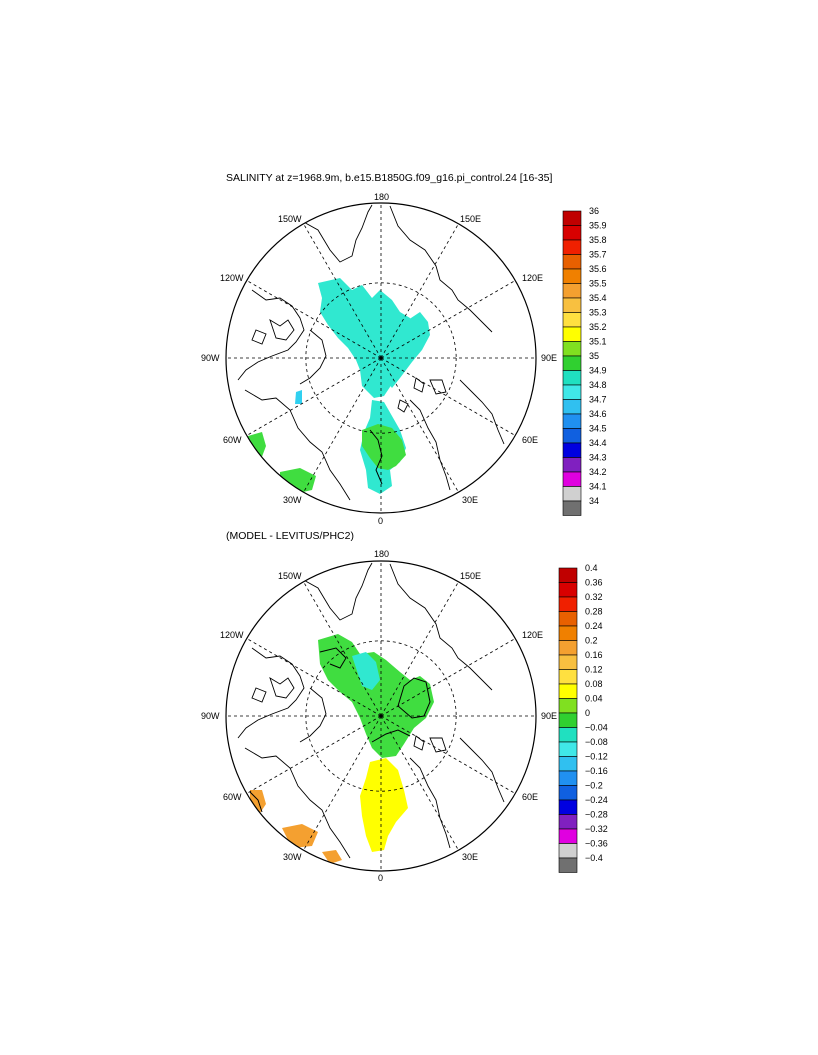  Describe the element at coordinates (598, 458) in the screenshot. I see `colorbar-tick-label: 34.3` at that location.